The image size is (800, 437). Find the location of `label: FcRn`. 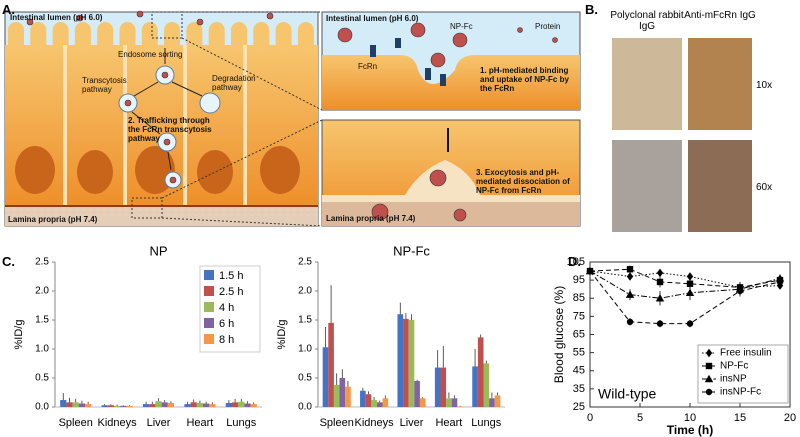

label: FcRn is located at coordinates (368, 66).